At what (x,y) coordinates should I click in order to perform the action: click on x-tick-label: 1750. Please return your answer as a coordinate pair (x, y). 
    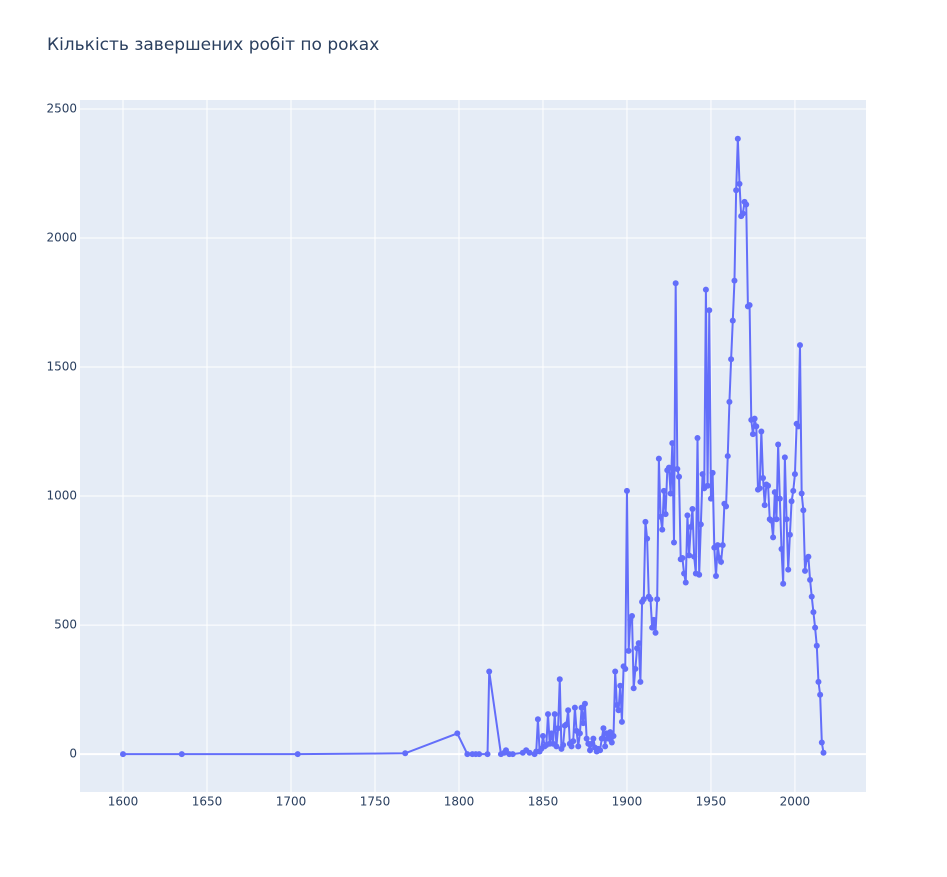
    Looking at the image, I should click on (375, 802).